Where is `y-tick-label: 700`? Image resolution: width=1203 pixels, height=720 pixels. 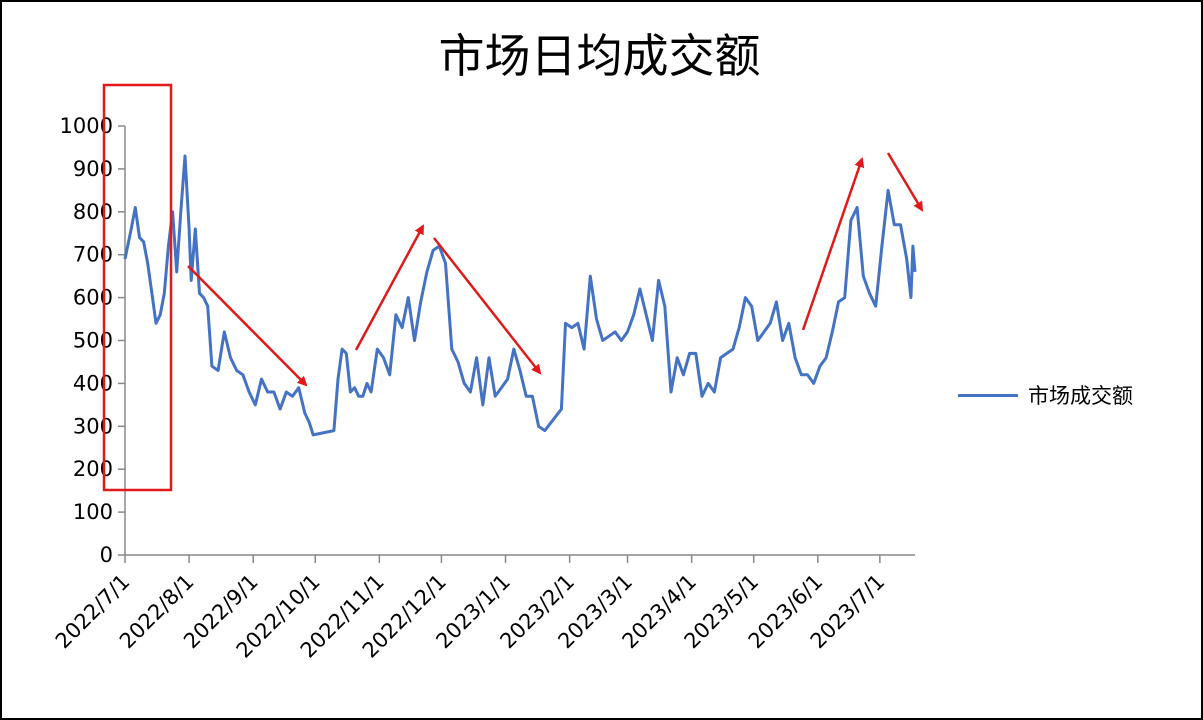 y-tick-label: 700 is located at coordinates (93, 255).